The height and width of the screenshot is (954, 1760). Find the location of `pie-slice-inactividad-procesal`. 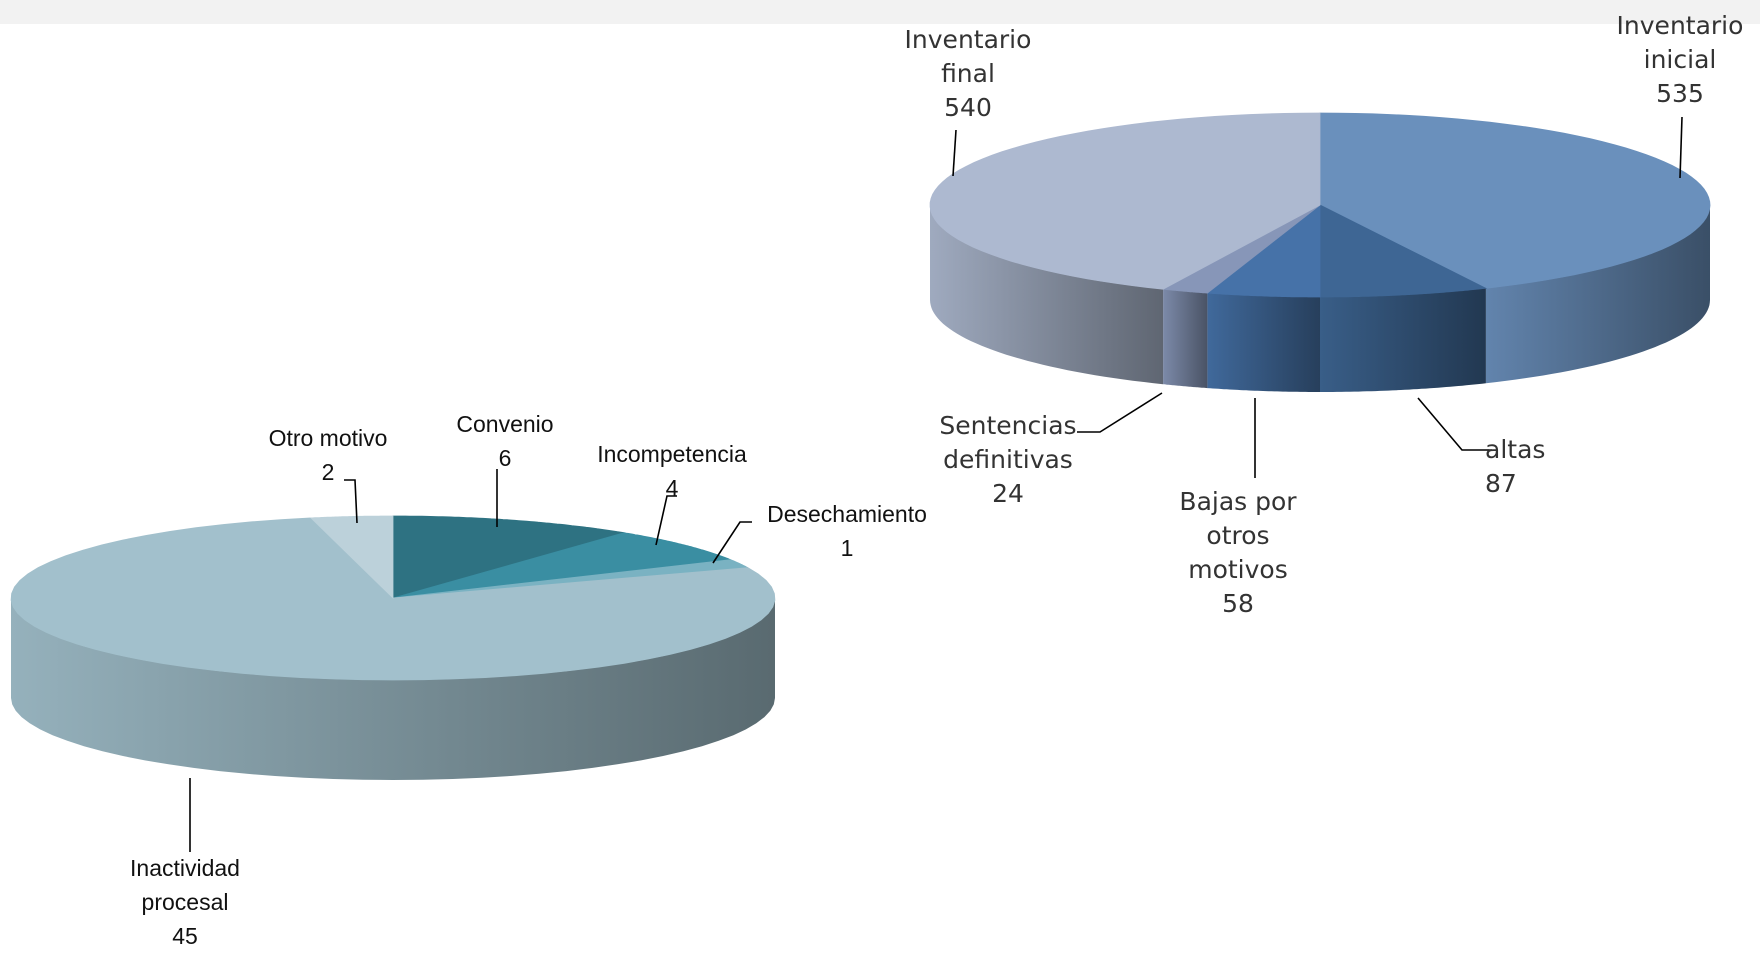

pie-slice-inactividad-procesal is located at coordinates (393, 599).